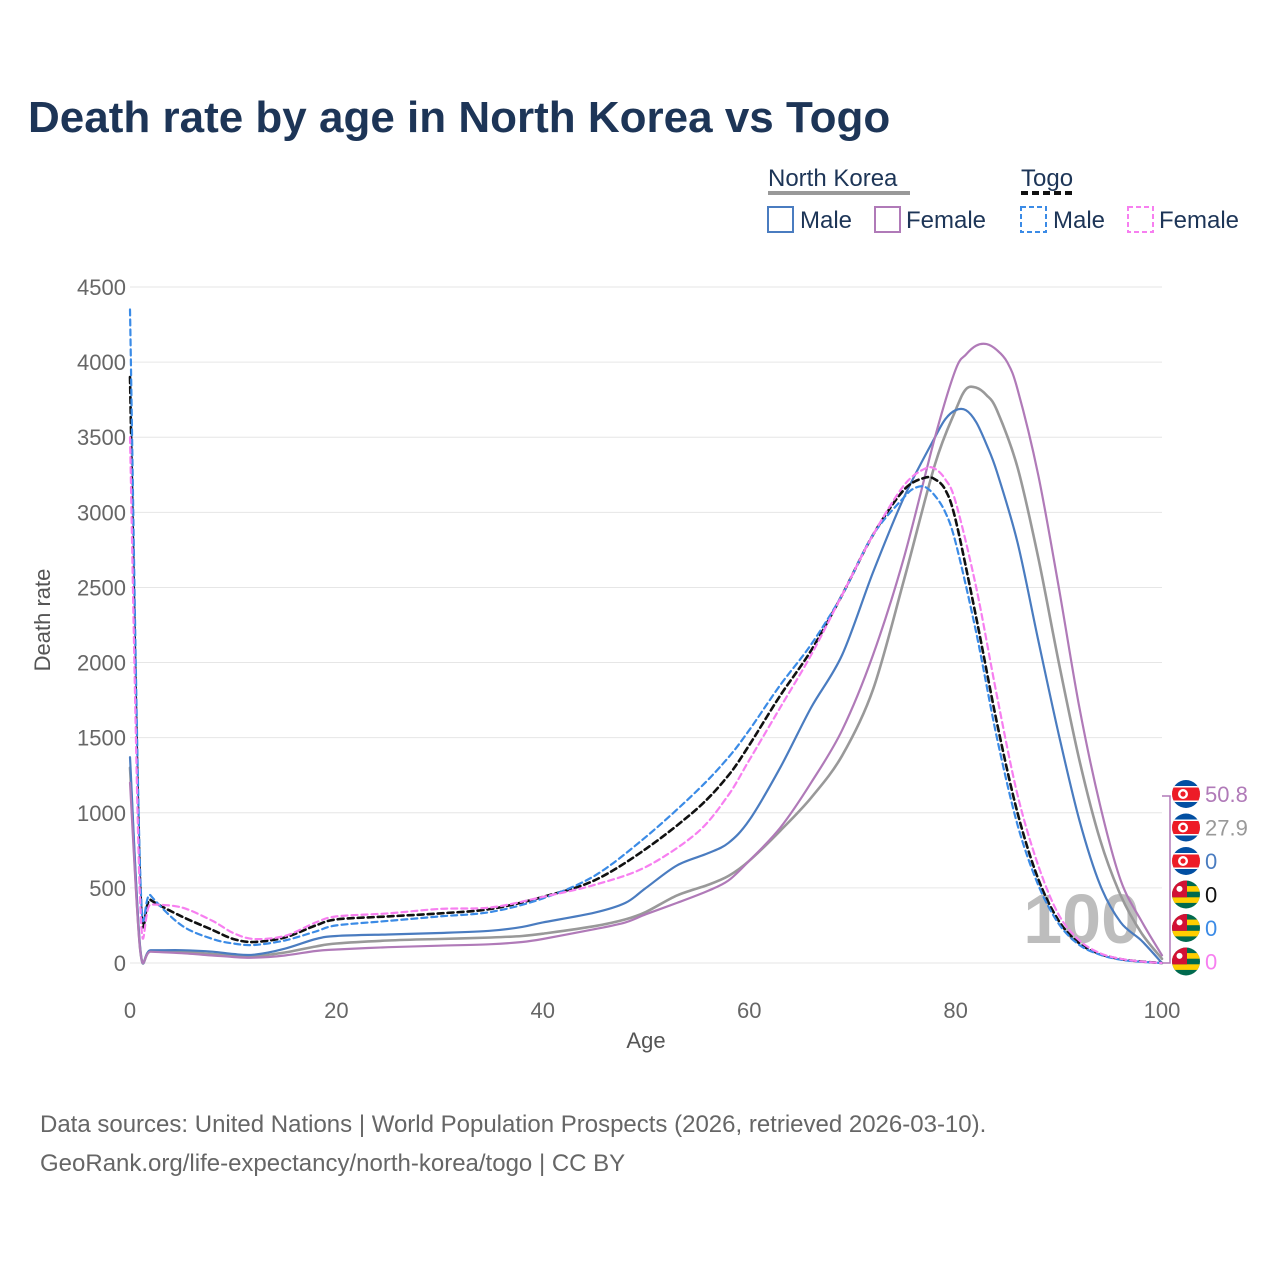 Image resolution: width=1280 pixels, height=1280 pixels. What do you see at coordinates (42, 620) in the screenshot?
I see `y-axis-label: Death rate` at bounding box center [42, 620].